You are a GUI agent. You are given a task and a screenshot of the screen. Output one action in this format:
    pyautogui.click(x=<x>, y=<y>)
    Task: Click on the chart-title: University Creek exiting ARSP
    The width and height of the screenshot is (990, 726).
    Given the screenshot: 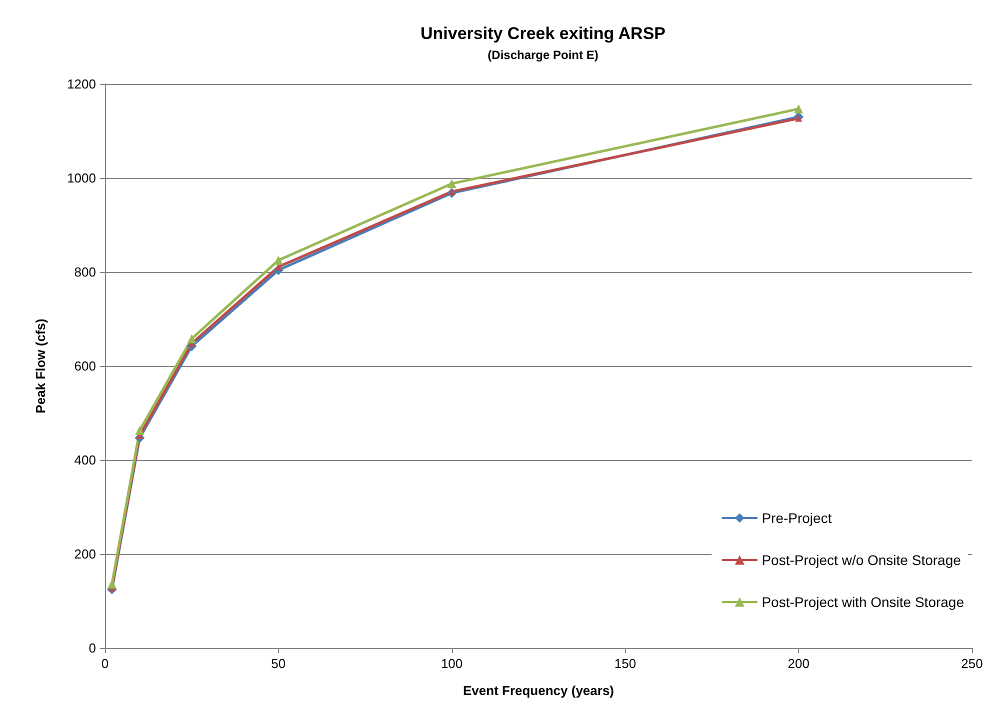 What is the action you would take?
    pyautogui.click(x=543, y=33)
    